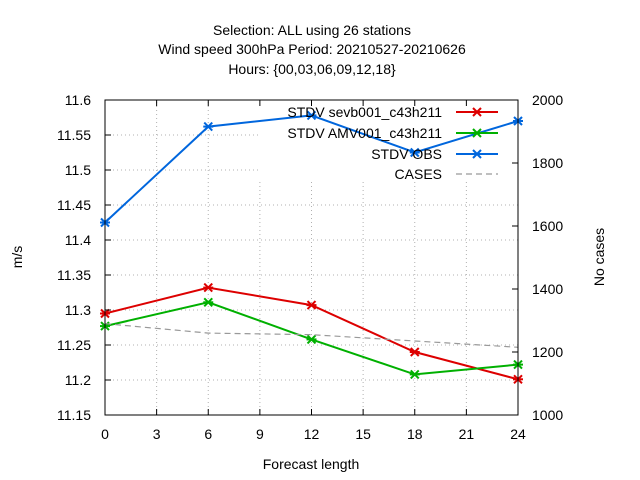  I want to click on legend-label-0: STDV sevb001_c43h211, so click(364, 112).